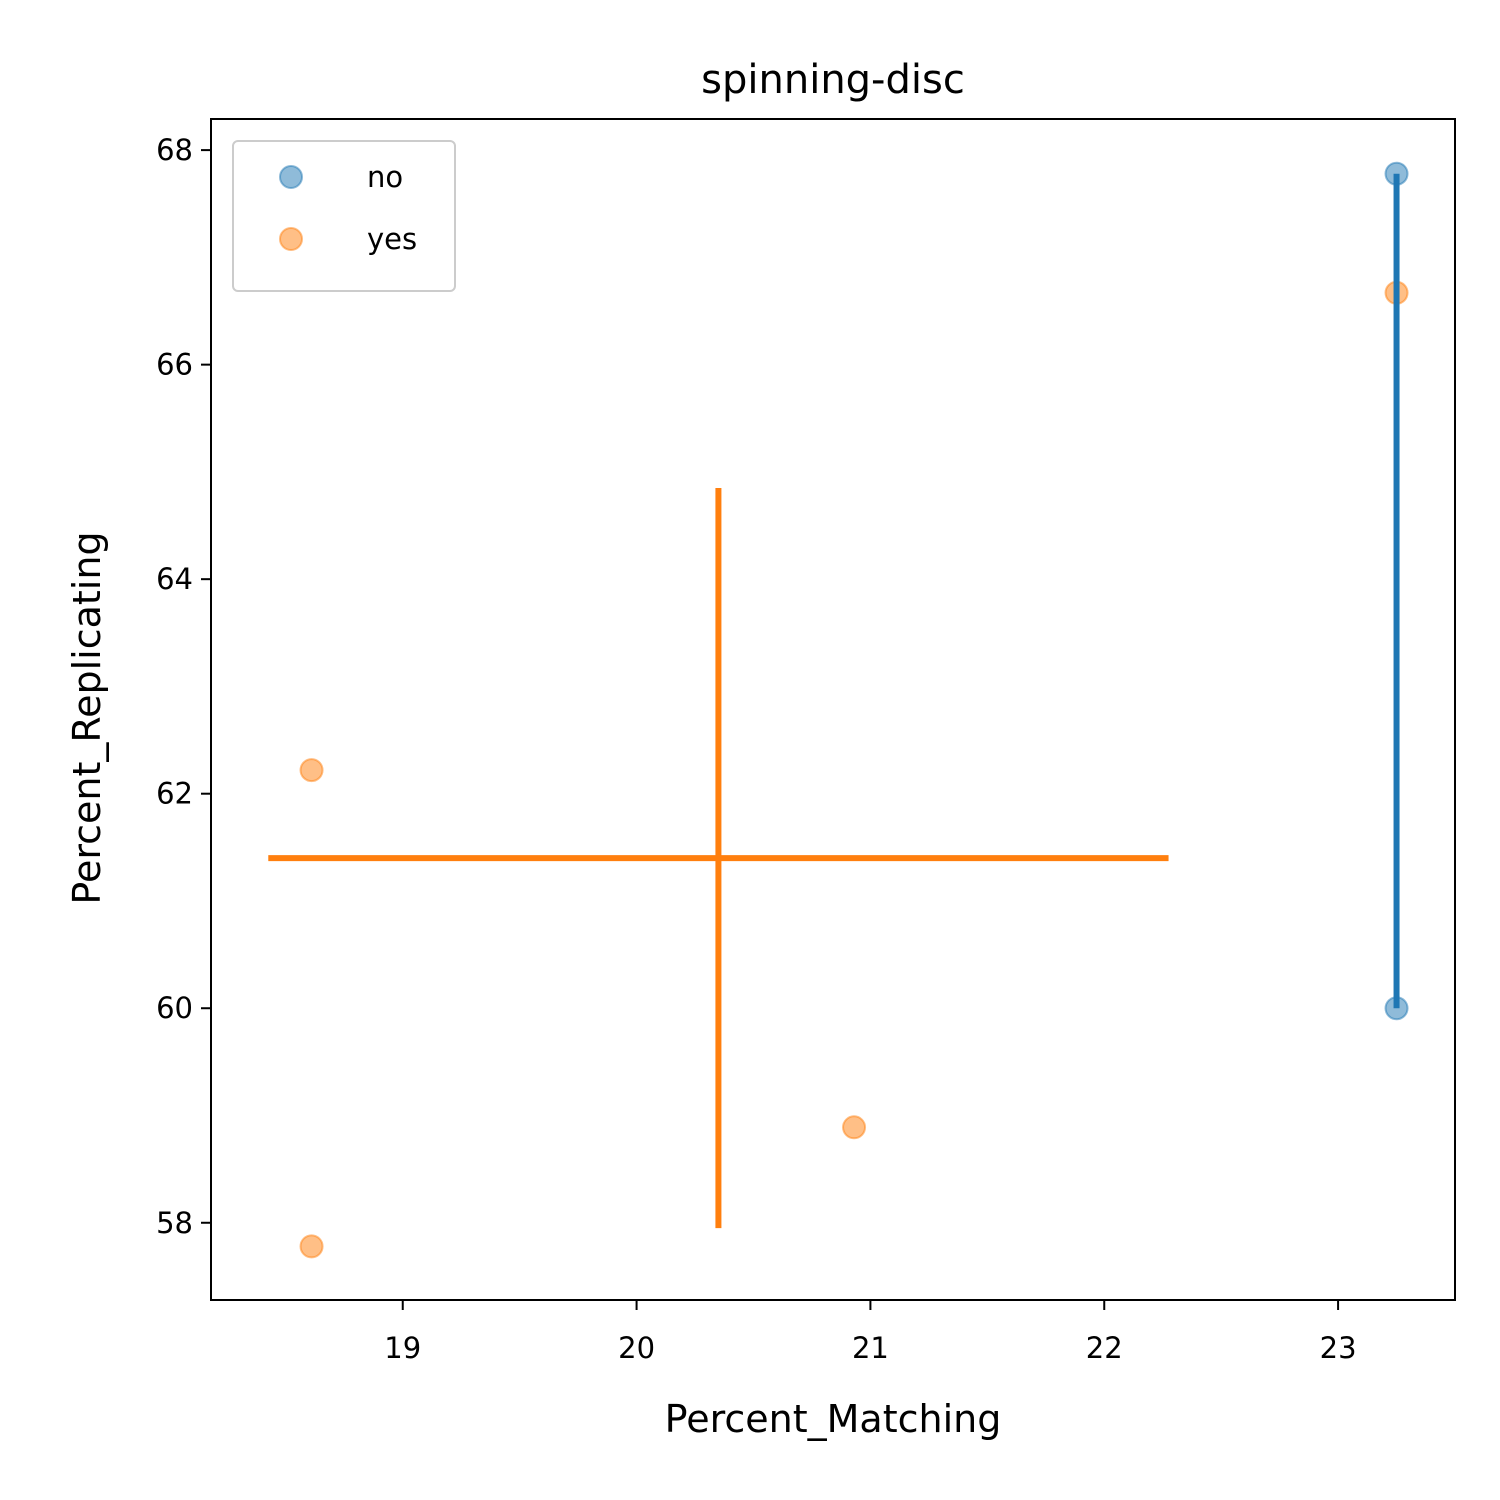  I want to click on y-axis-label: Percent_Replicating, so click(87, 717).